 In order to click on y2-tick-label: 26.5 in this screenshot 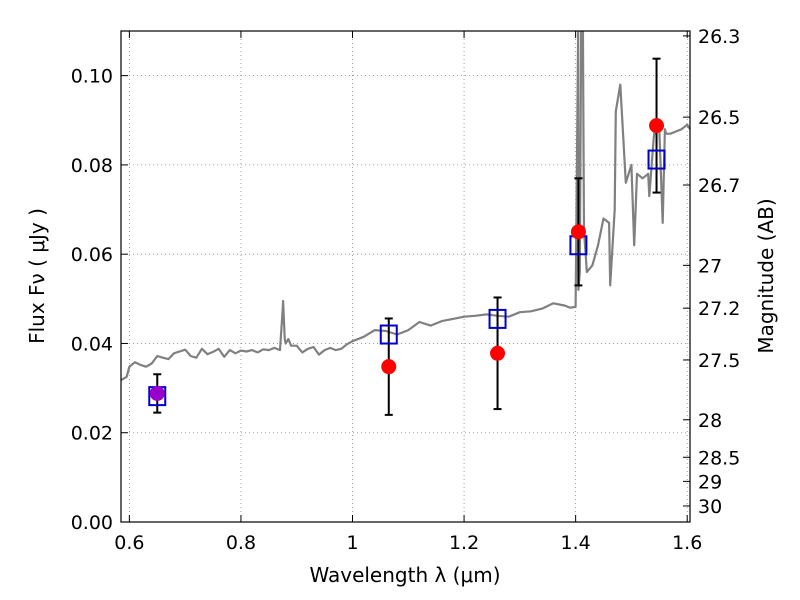, I will do `click(719, 118)`.